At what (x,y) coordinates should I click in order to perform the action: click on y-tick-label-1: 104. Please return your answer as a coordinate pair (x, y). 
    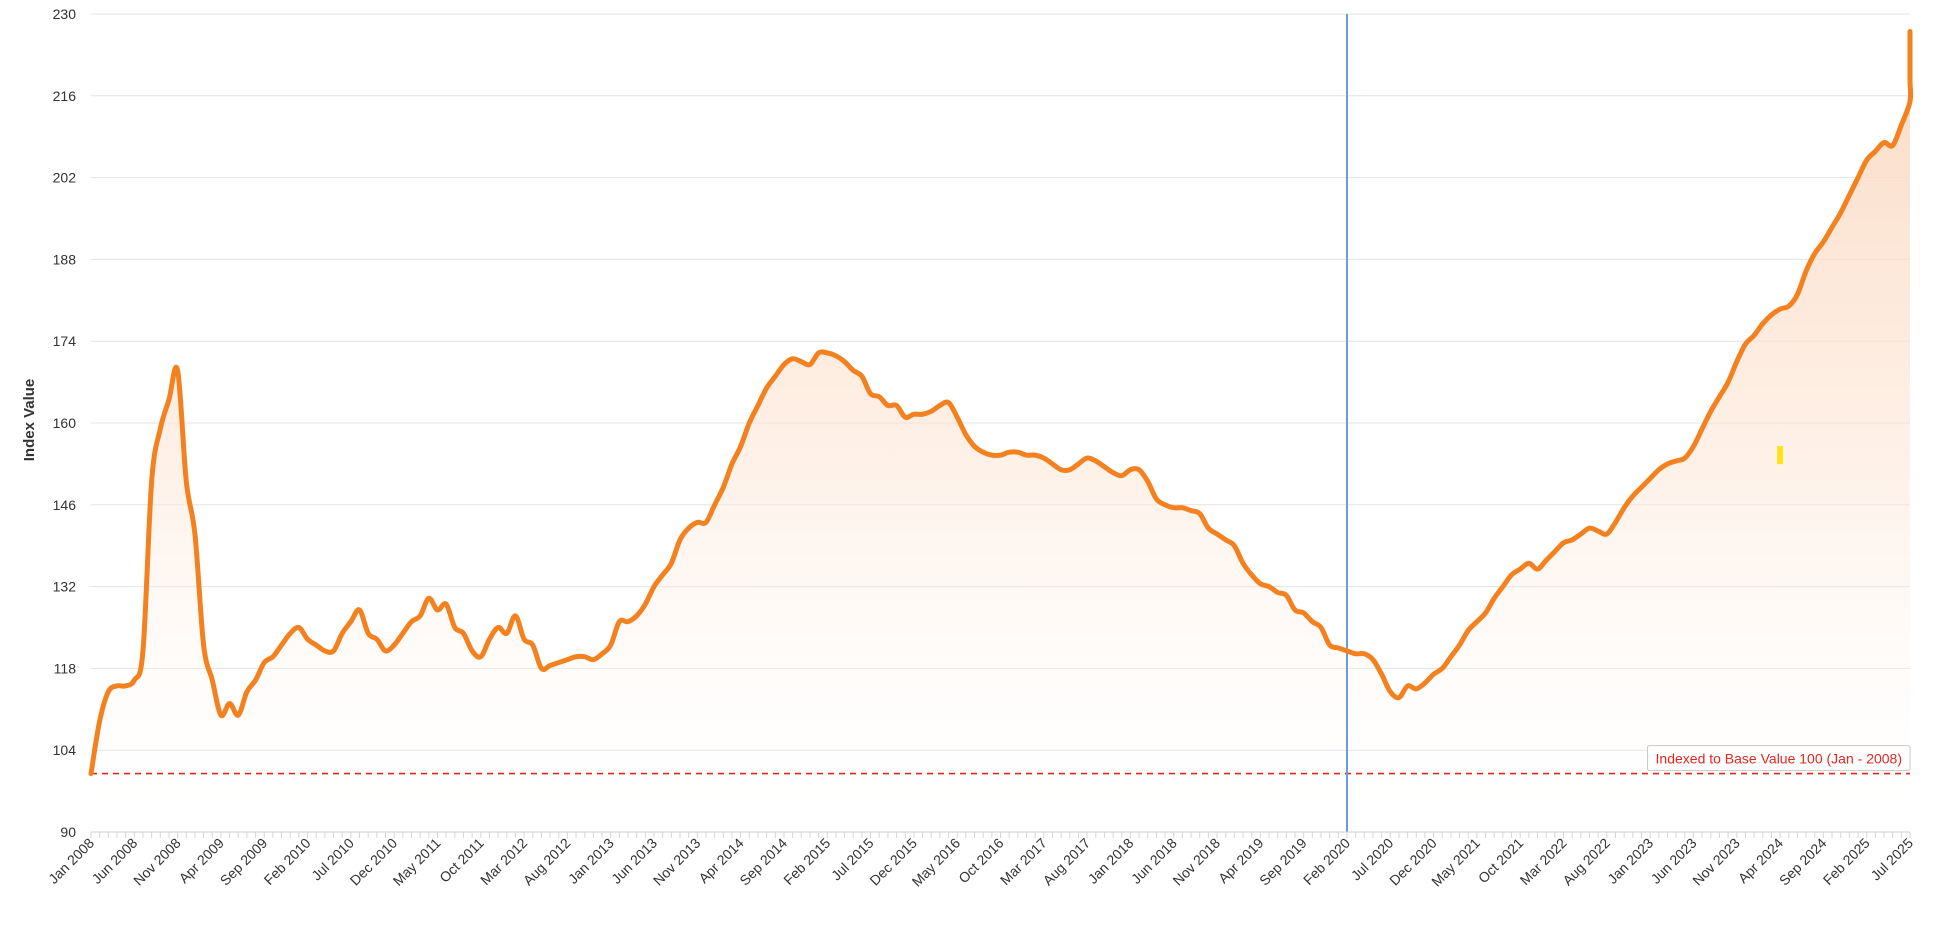
    Looking at the image, I should click on (65, 750).